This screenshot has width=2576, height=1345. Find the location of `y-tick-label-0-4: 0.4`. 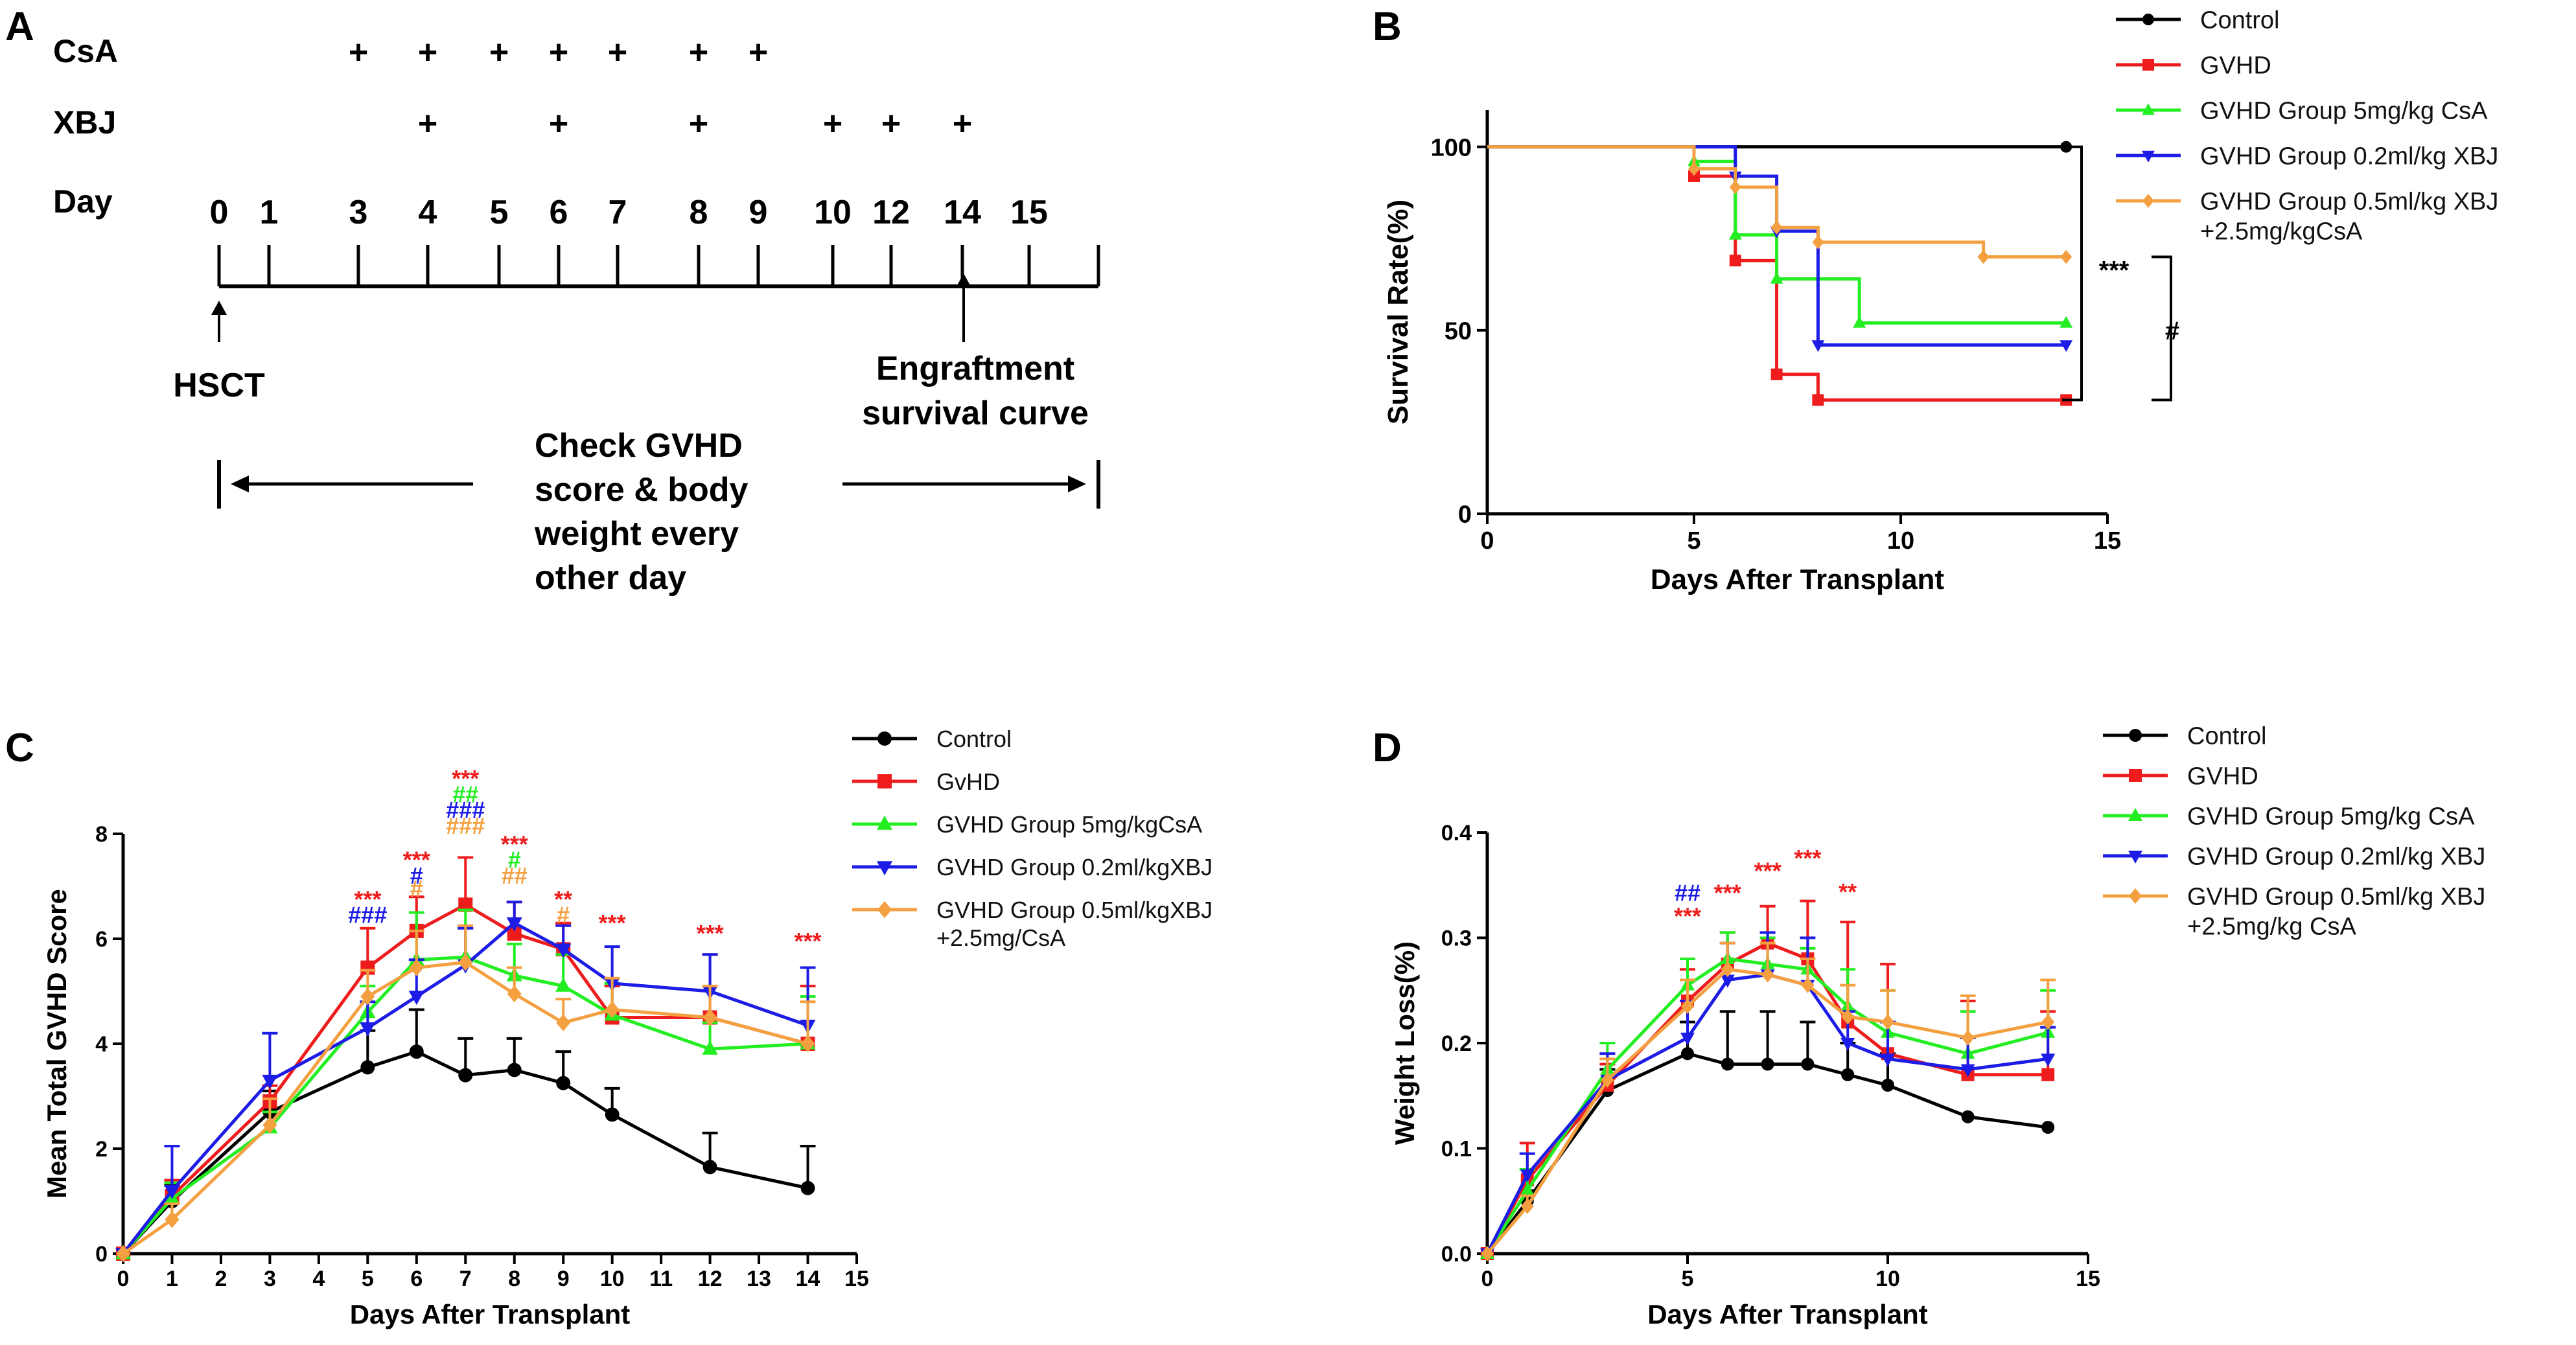

y-tick-label-0-4: 0.4 is located at coordinates (1457, 833).